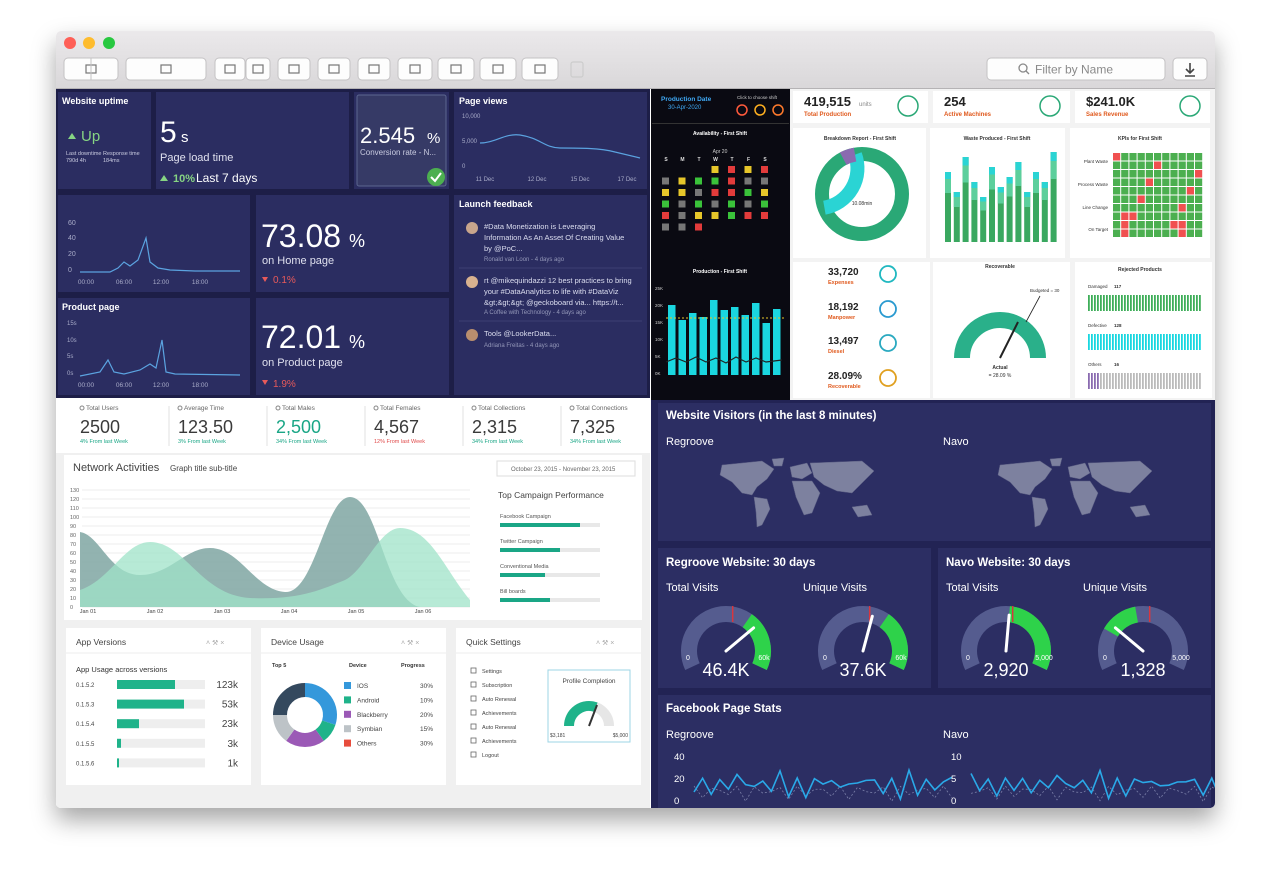  Describe the element at coordinates (73, 527) in the screenshot. I see `tick-label: 90` at that location.